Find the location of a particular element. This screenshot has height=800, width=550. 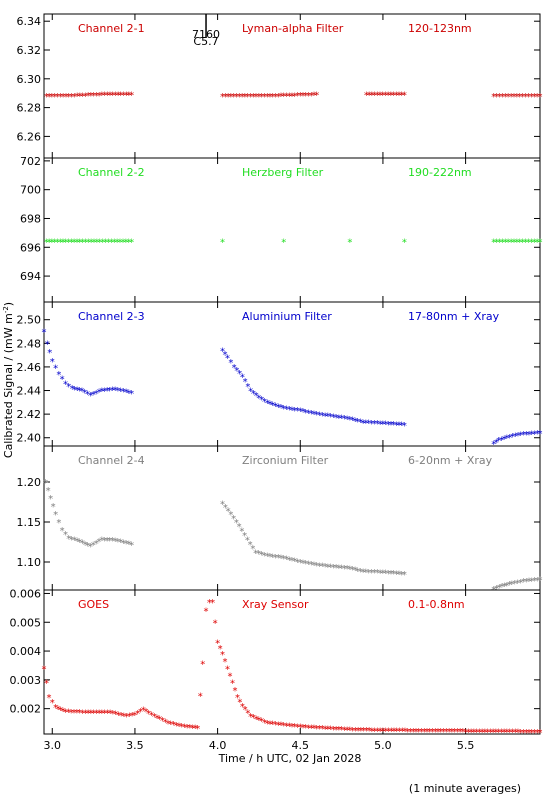

event-marker: 7160 C5.7 is located at coordinates (206, 31).